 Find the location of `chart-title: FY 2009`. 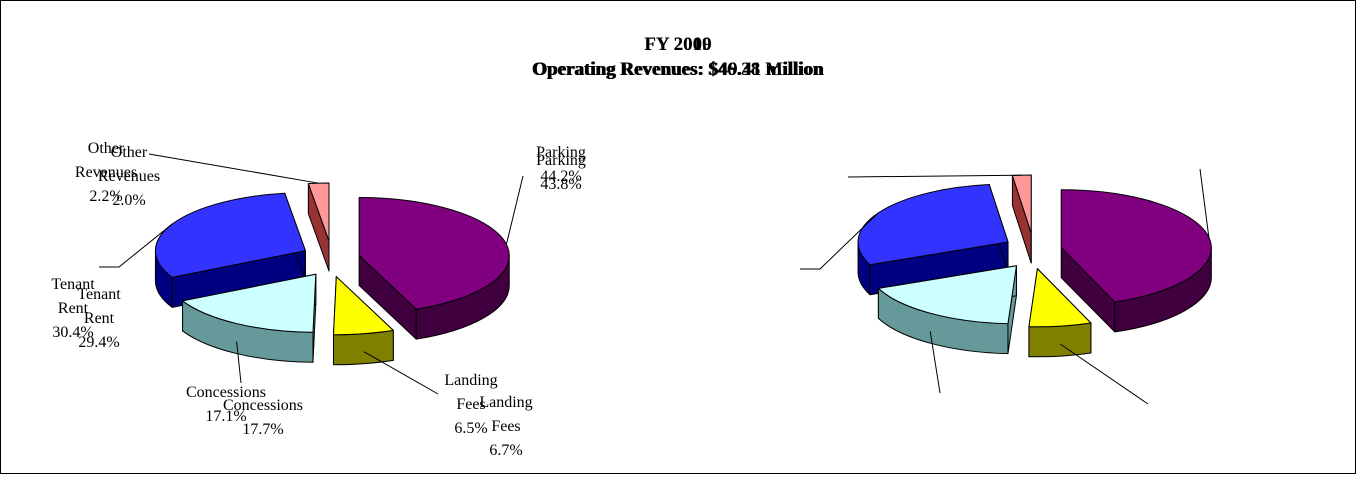

chart-title: FY 2009 is located at coordinates (678, 44).